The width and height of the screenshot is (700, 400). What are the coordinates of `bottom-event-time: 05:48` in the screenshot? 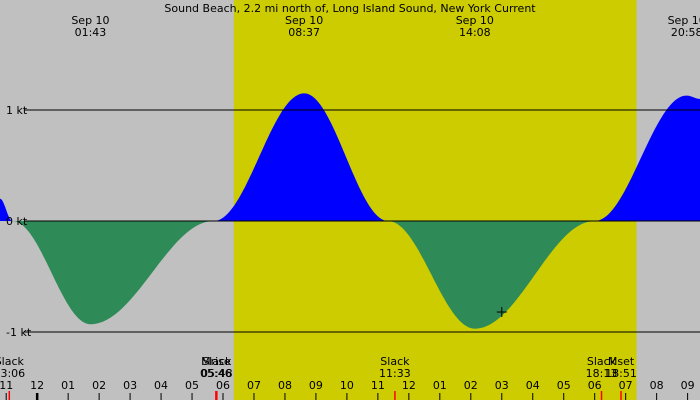 It's located at (217, 373).